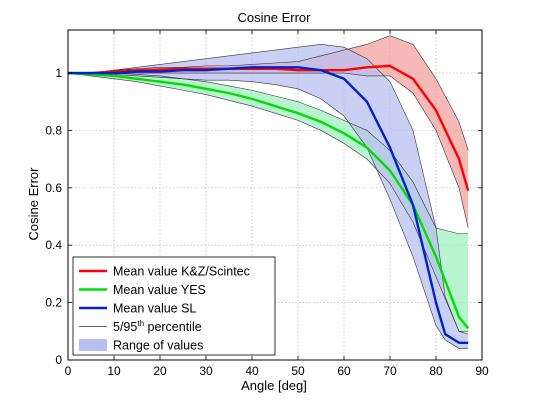 Image resolution: width=533 pixels, height=400 pixels. Describe the element at coordinates (344, 371) in the screenshot. I see `x-tick-label: 60` at that location.